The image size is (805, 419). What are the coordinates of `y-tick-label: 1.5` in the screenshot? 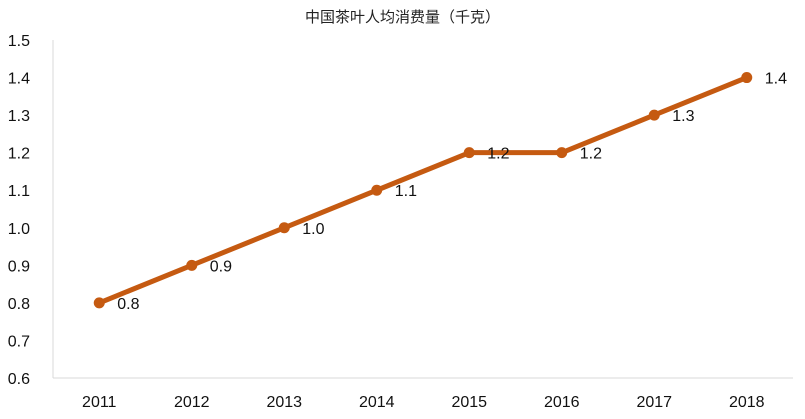 It's located at (19, 41).